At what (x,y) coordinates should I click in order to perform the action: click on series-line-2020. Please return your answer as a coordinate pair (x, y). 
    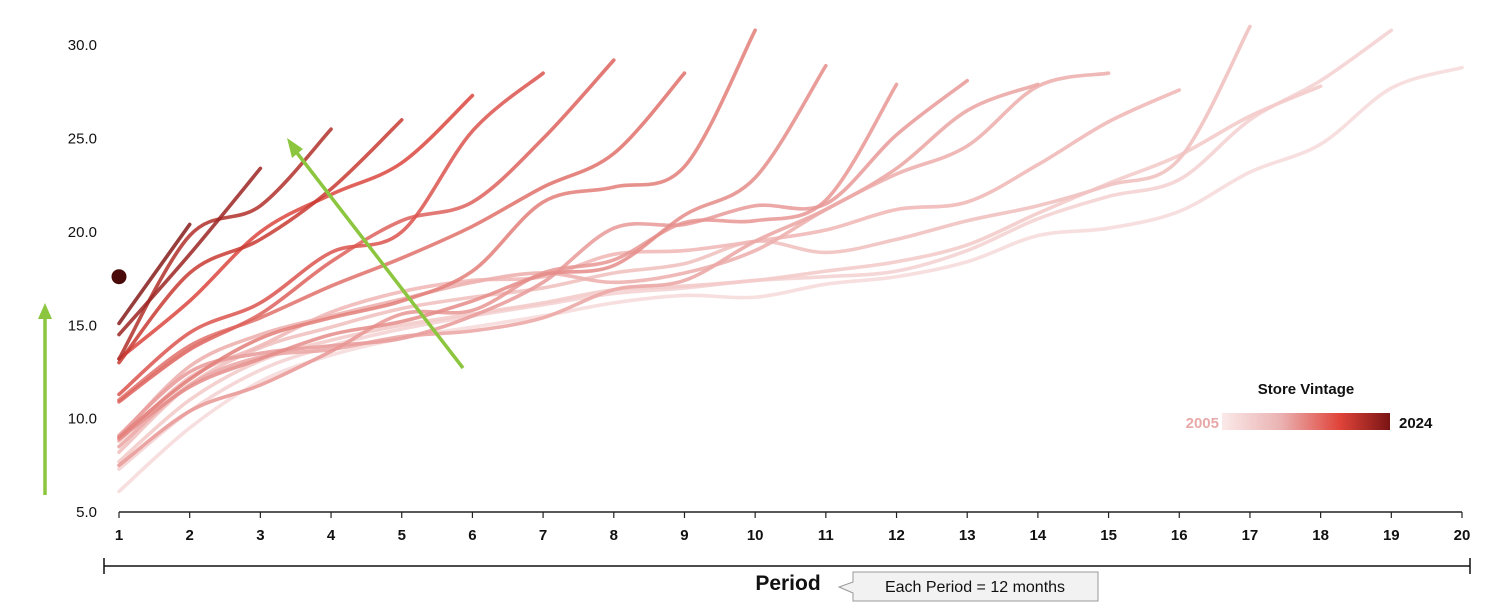
    Looking at the image, I should click on (260, 241).